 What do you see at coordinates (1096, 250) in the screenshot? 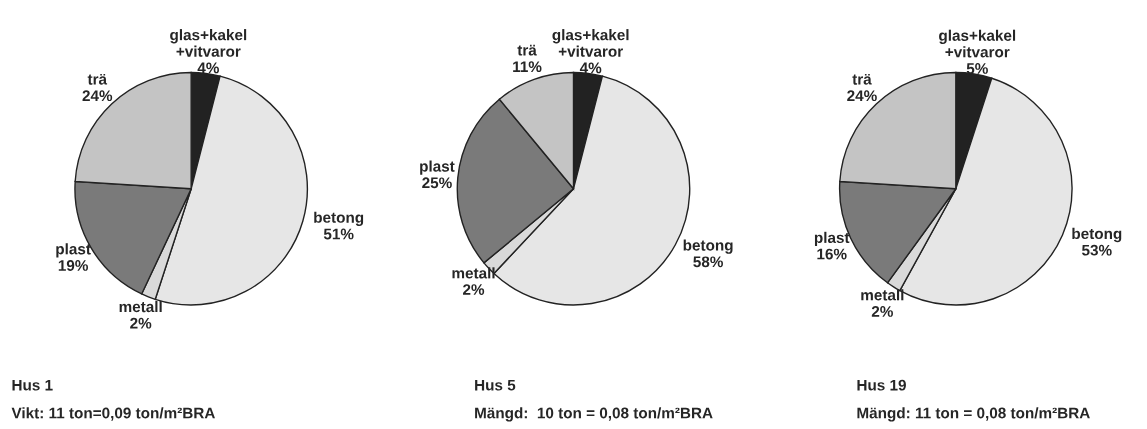
I see `data-label: 53%` at bounding box center [1096, 250].